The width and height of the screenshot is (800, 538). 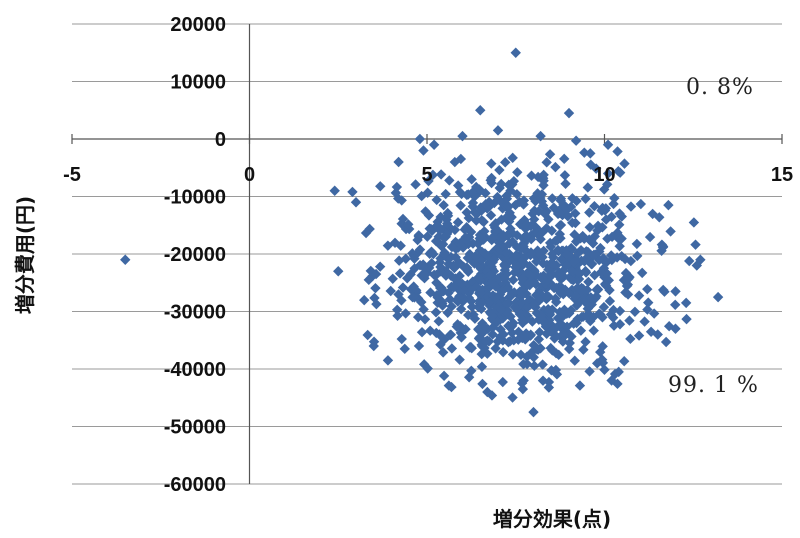 I want to click on x-tick-label: 10, so click(x=604, y=175).